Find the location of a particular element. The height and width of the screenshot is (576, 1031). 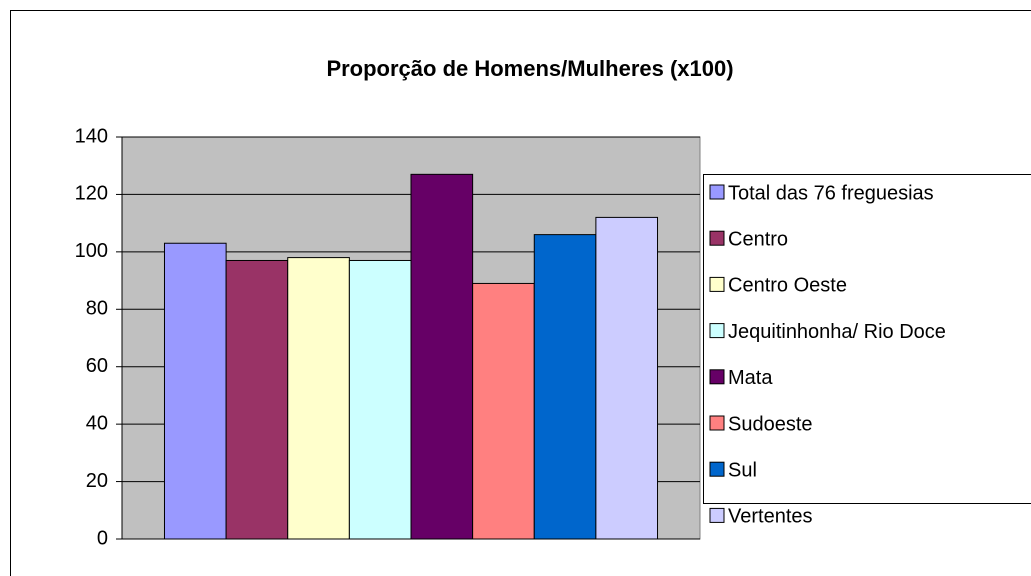

y-tick-label: 140 is located at coordinates (91, 136).